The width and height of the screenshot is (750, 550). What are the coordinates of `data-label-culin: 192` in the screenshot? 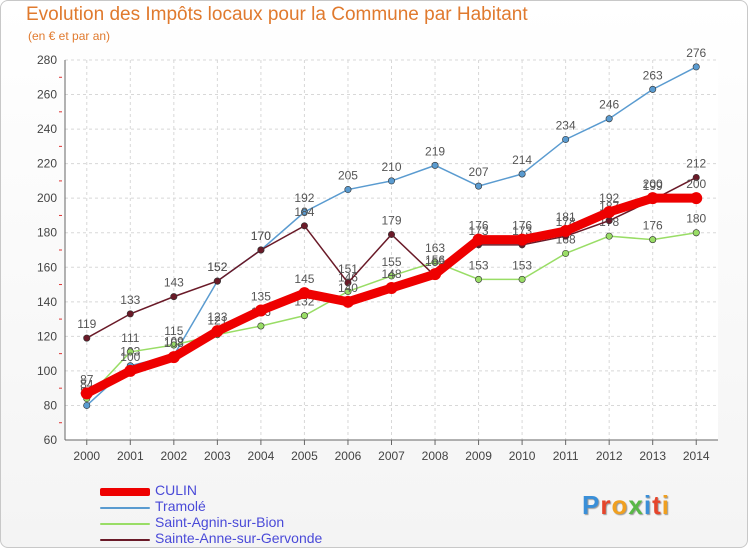 It's located at (609, 198).